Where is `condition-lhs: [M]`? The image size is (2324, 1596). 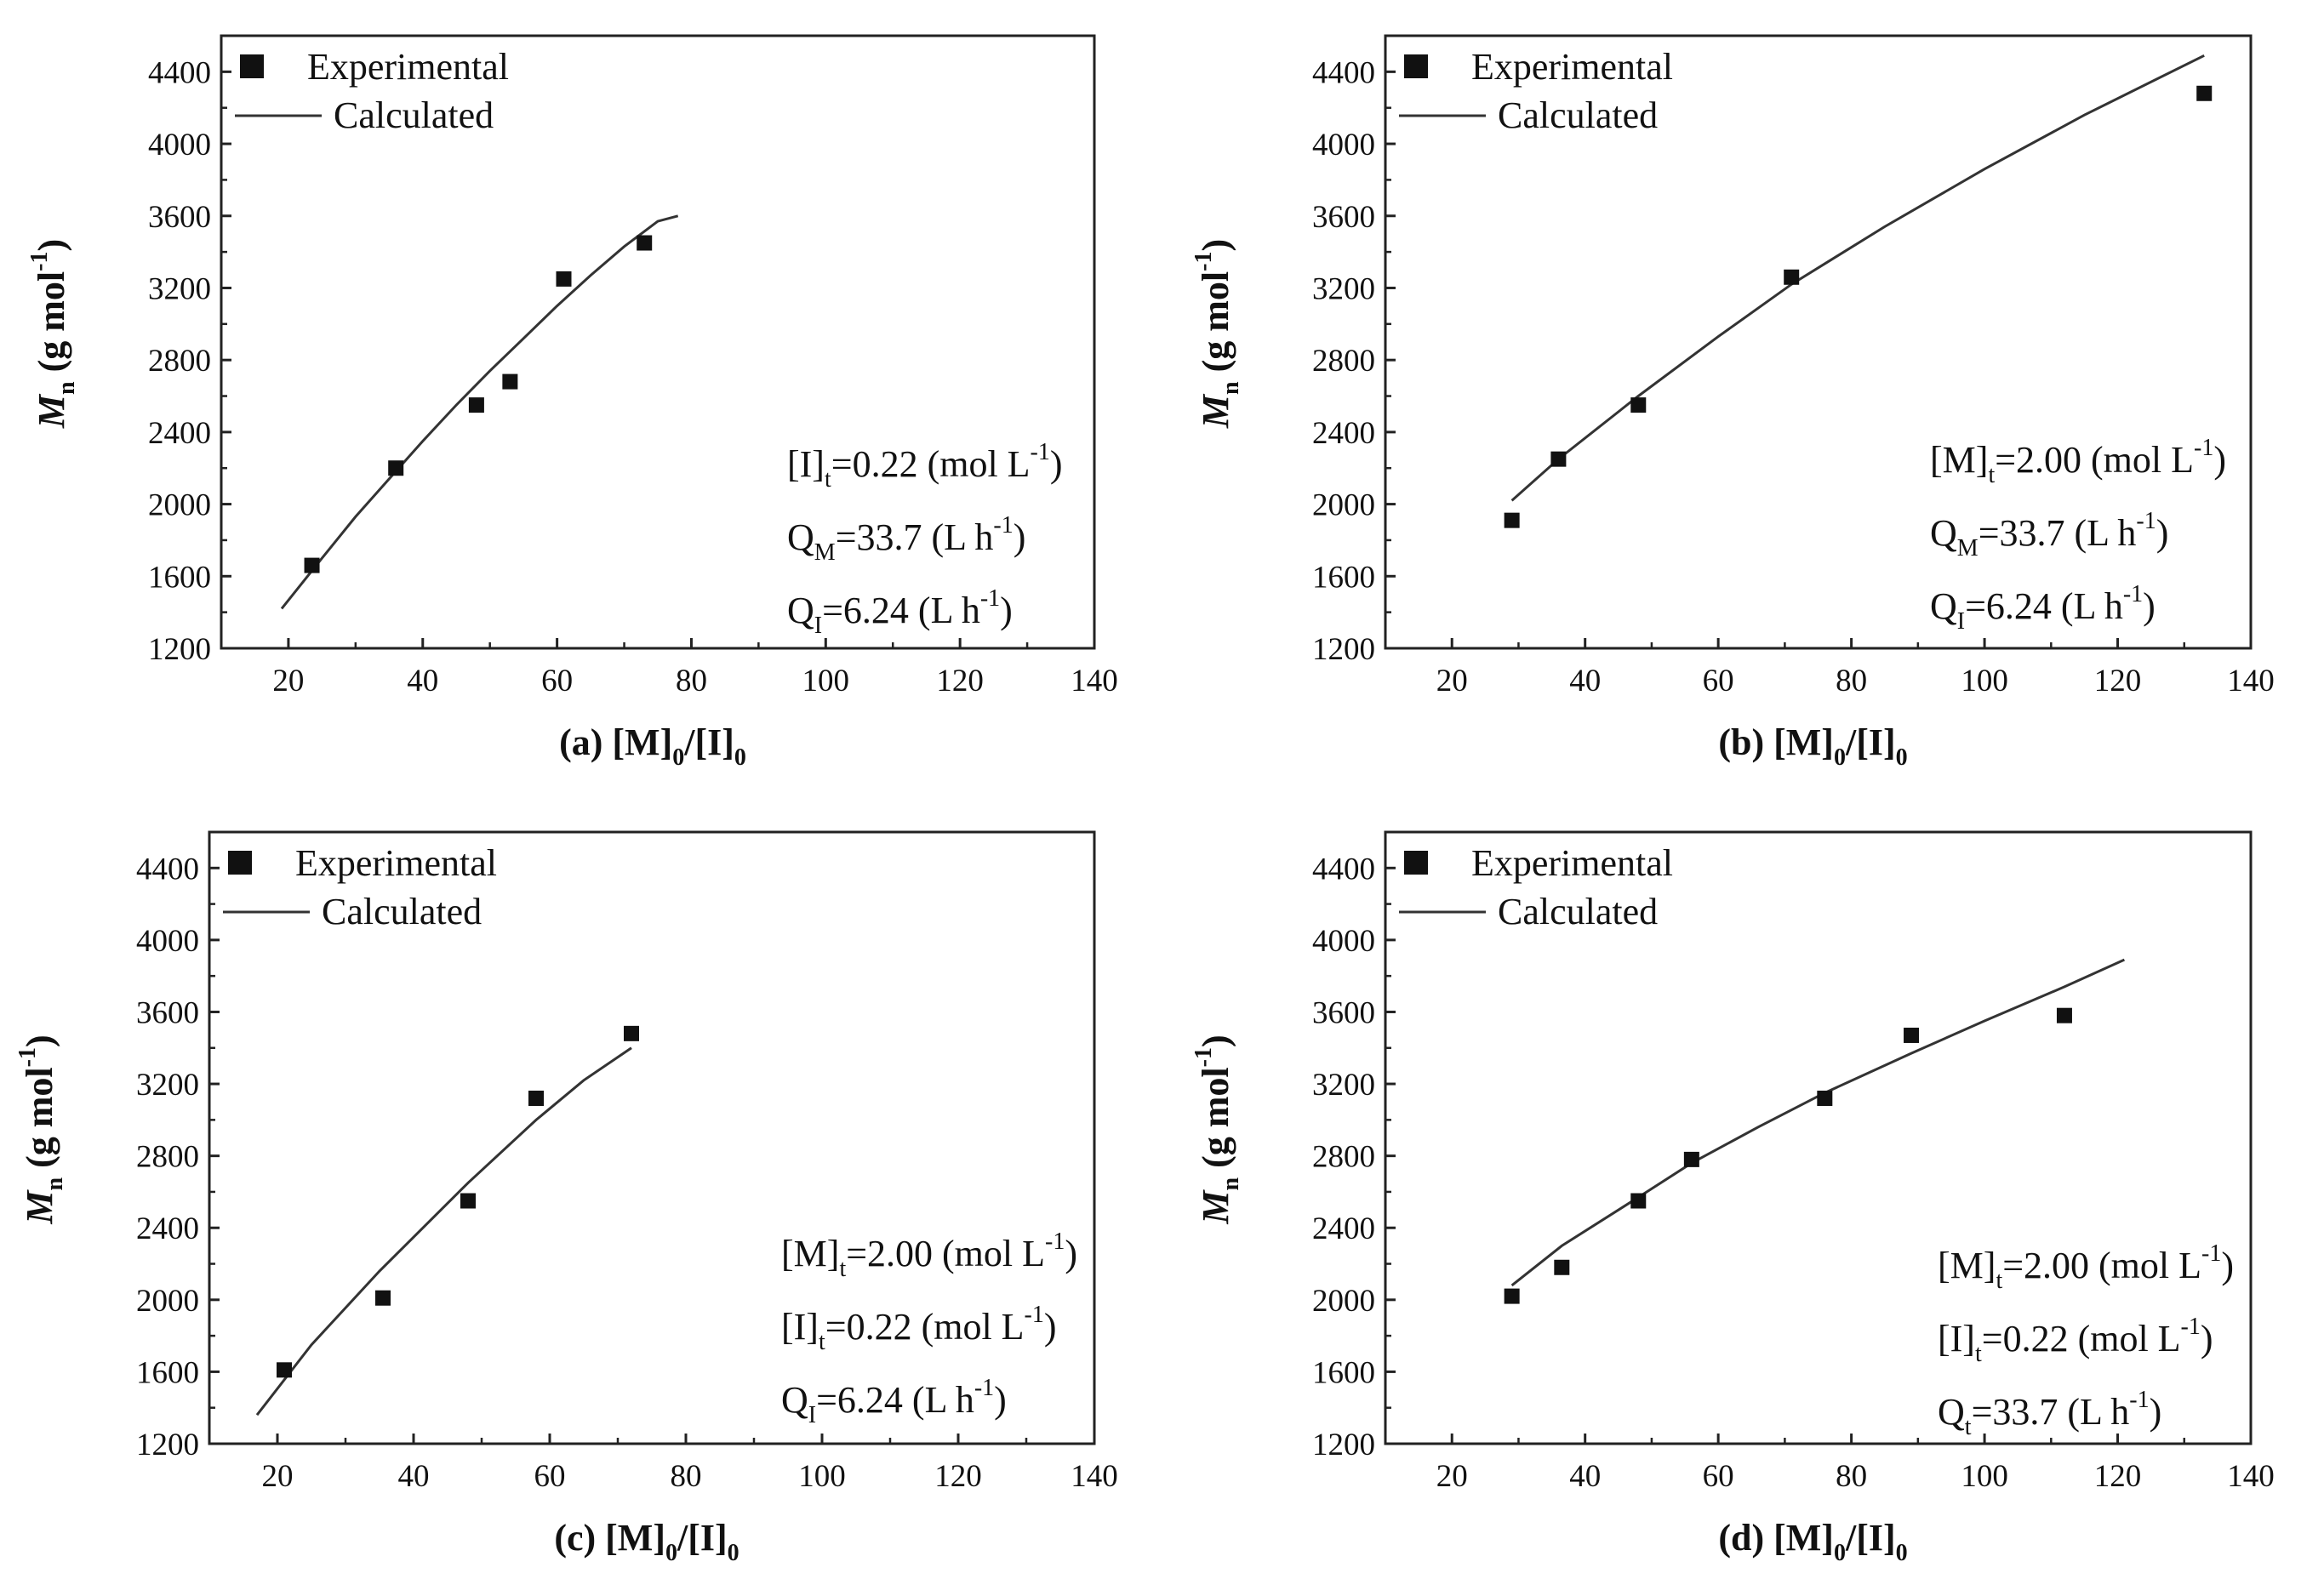 condition-lhs: [M] is located at coordinates (1959, 460).